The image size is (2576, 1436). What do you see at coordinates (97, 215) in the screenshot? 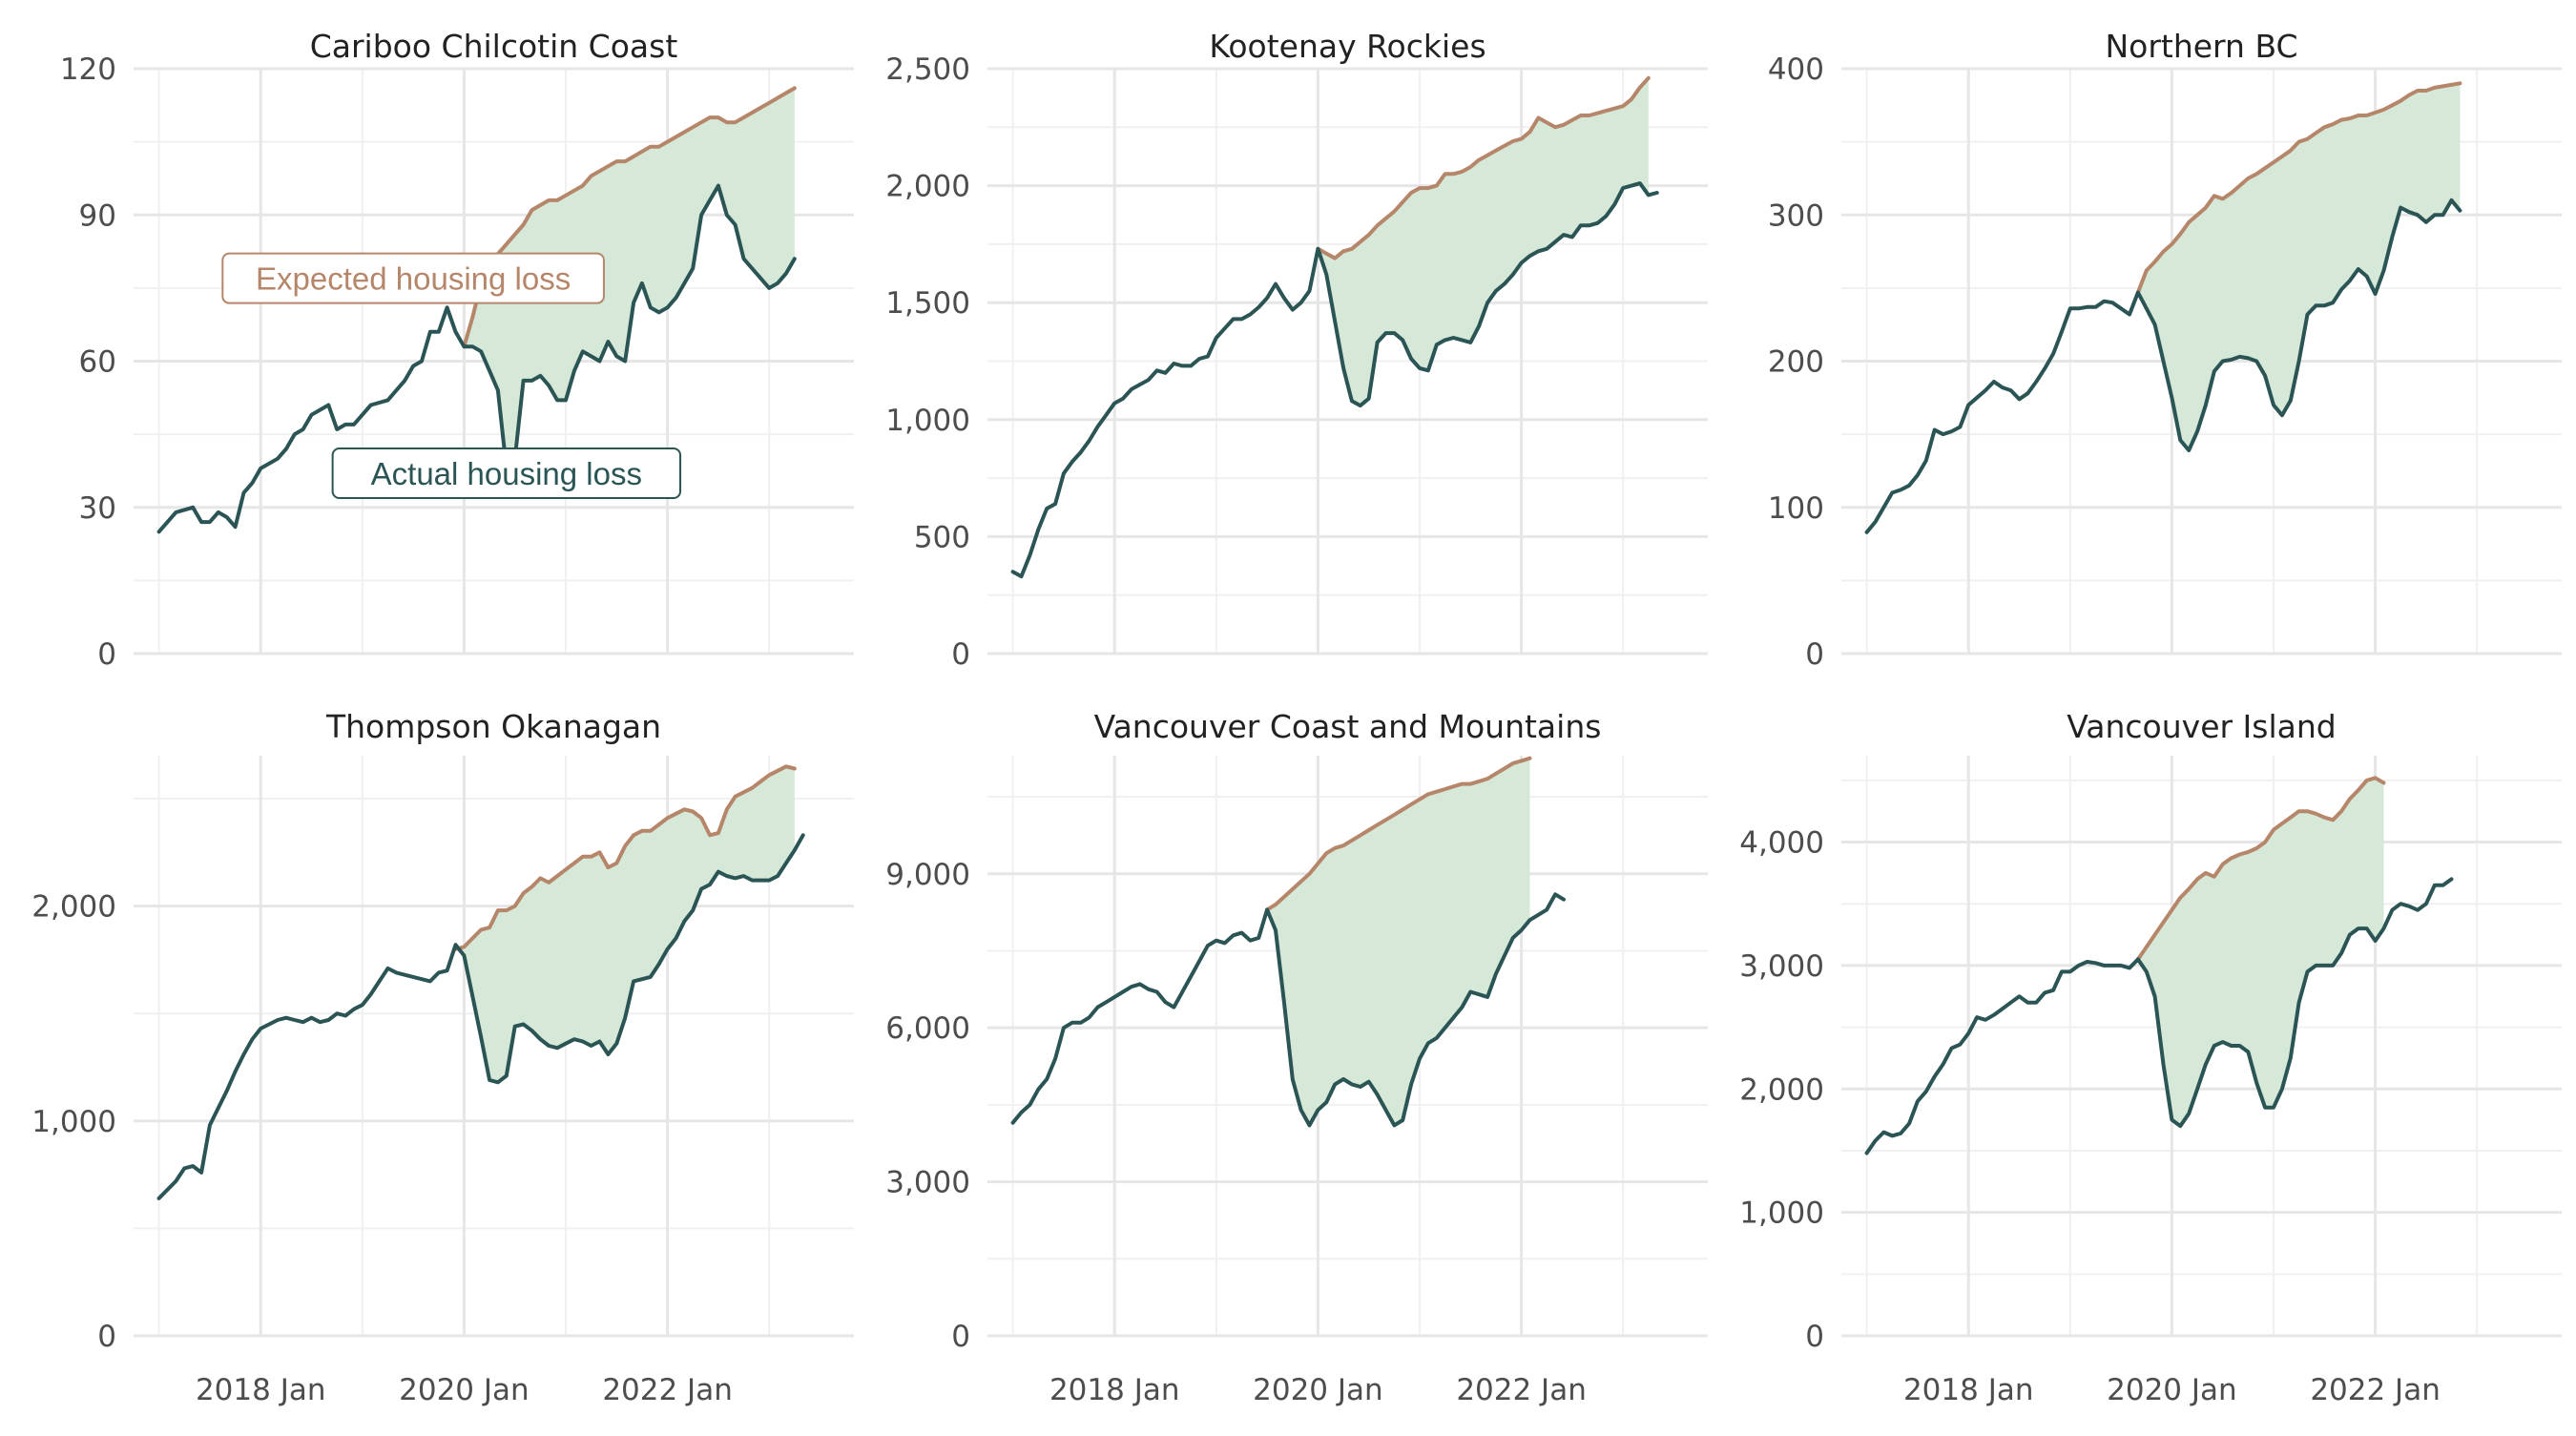
I see `y-tick-label: 90` at bounding box center [97, 215].